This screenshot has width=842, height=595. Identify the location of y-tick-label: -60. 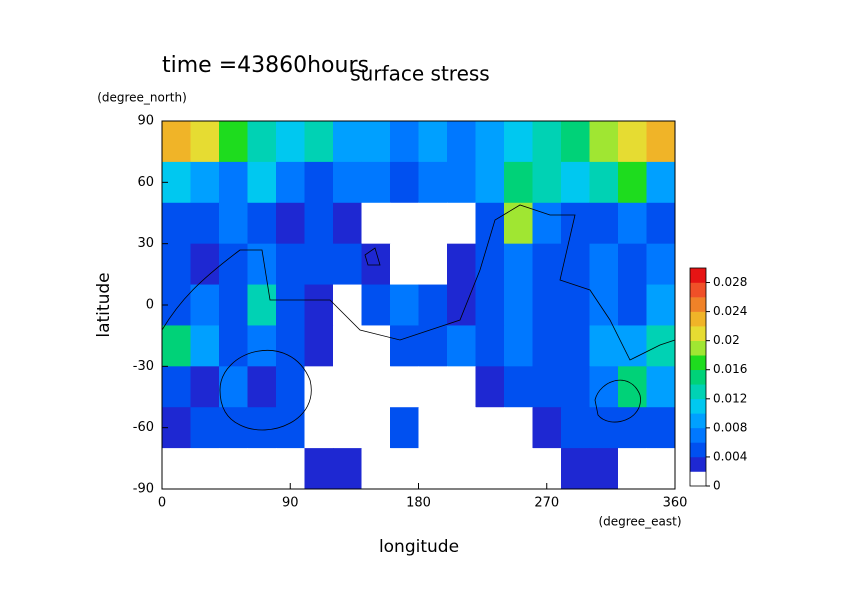
(143, 427).